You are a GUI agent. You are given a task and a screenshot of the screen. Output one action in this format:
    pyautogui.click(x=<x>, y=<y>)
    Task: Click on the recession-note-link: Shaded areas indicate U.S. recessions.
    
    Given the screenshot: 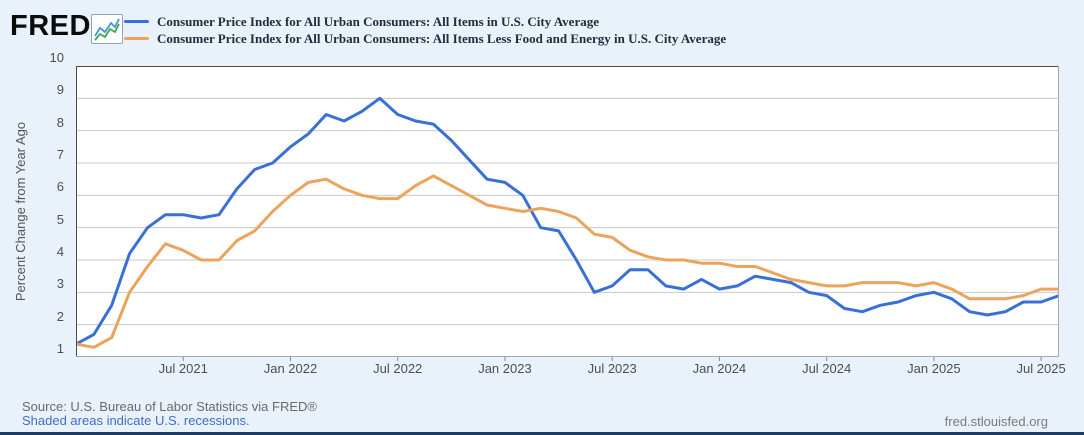 What is the action you would take?
    pyautogui.click(x=136, y=420)
    